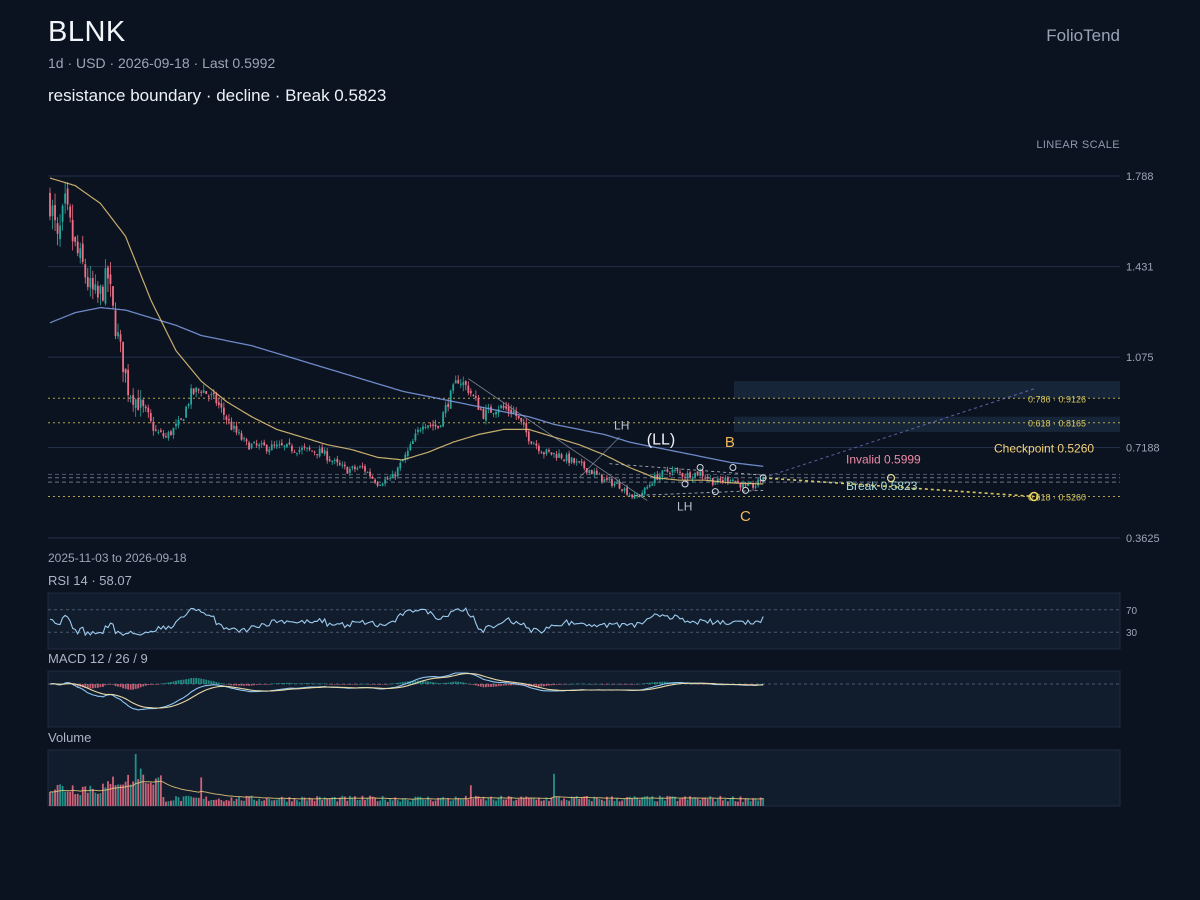 This screenshot has width=1200, height=900. I want to click on annotation-label: B, so click(730, 442).